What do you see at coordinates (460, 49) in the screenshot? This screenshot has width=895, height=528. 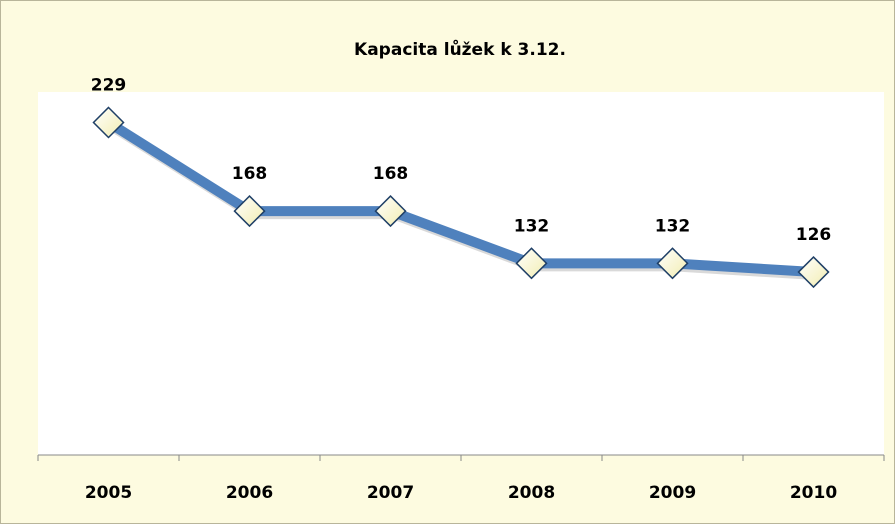 I see `chart-title: Kapacita lůžek k 3.12.` at bounding box center [460, 49].